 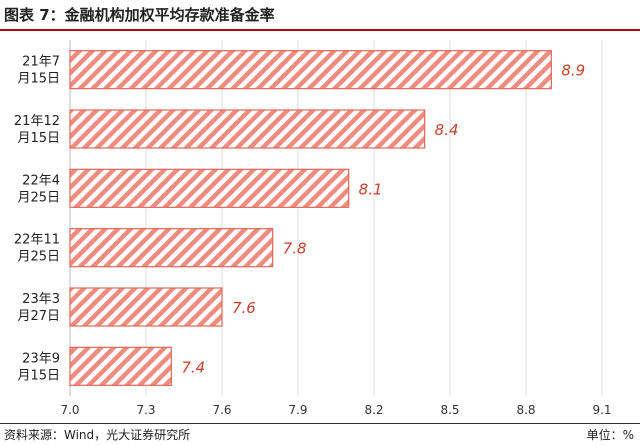 I want to click on title-rule, so click(x=320, y=30).